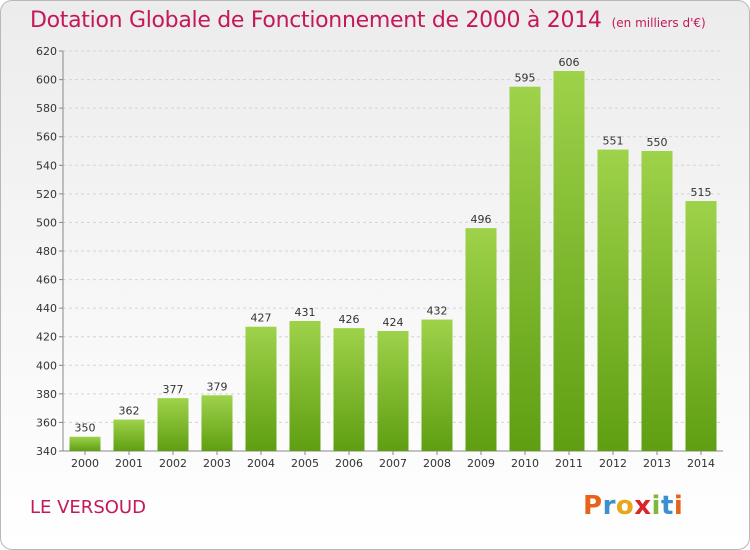 The width and height of the screenshot is (750, 550). Describe the element at coordinates (46, 422) in the screenshot. I see `y-tick-label: 360` at that location.